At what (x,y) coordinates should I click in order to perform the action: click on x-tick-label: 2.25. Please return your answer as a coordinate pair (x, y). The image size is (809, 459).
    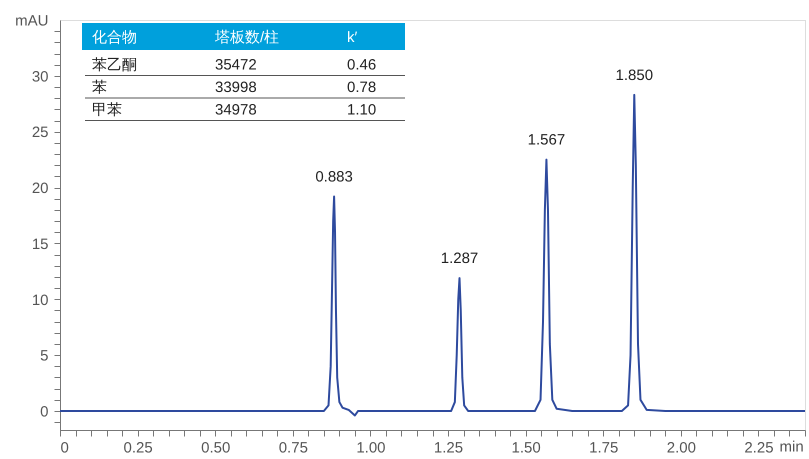
    Looking at the image, I should click on (759, 448).